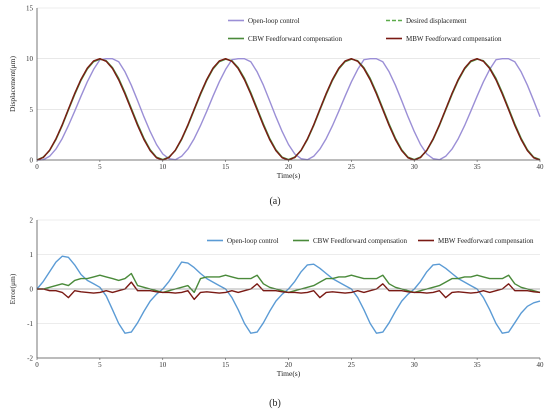 This screenshot has height=413, width=550. What do you see at coordinates (226, 365) in the screenshot?
I see `b-x-tick-label-3: 15` at bounding box center [226, 365].